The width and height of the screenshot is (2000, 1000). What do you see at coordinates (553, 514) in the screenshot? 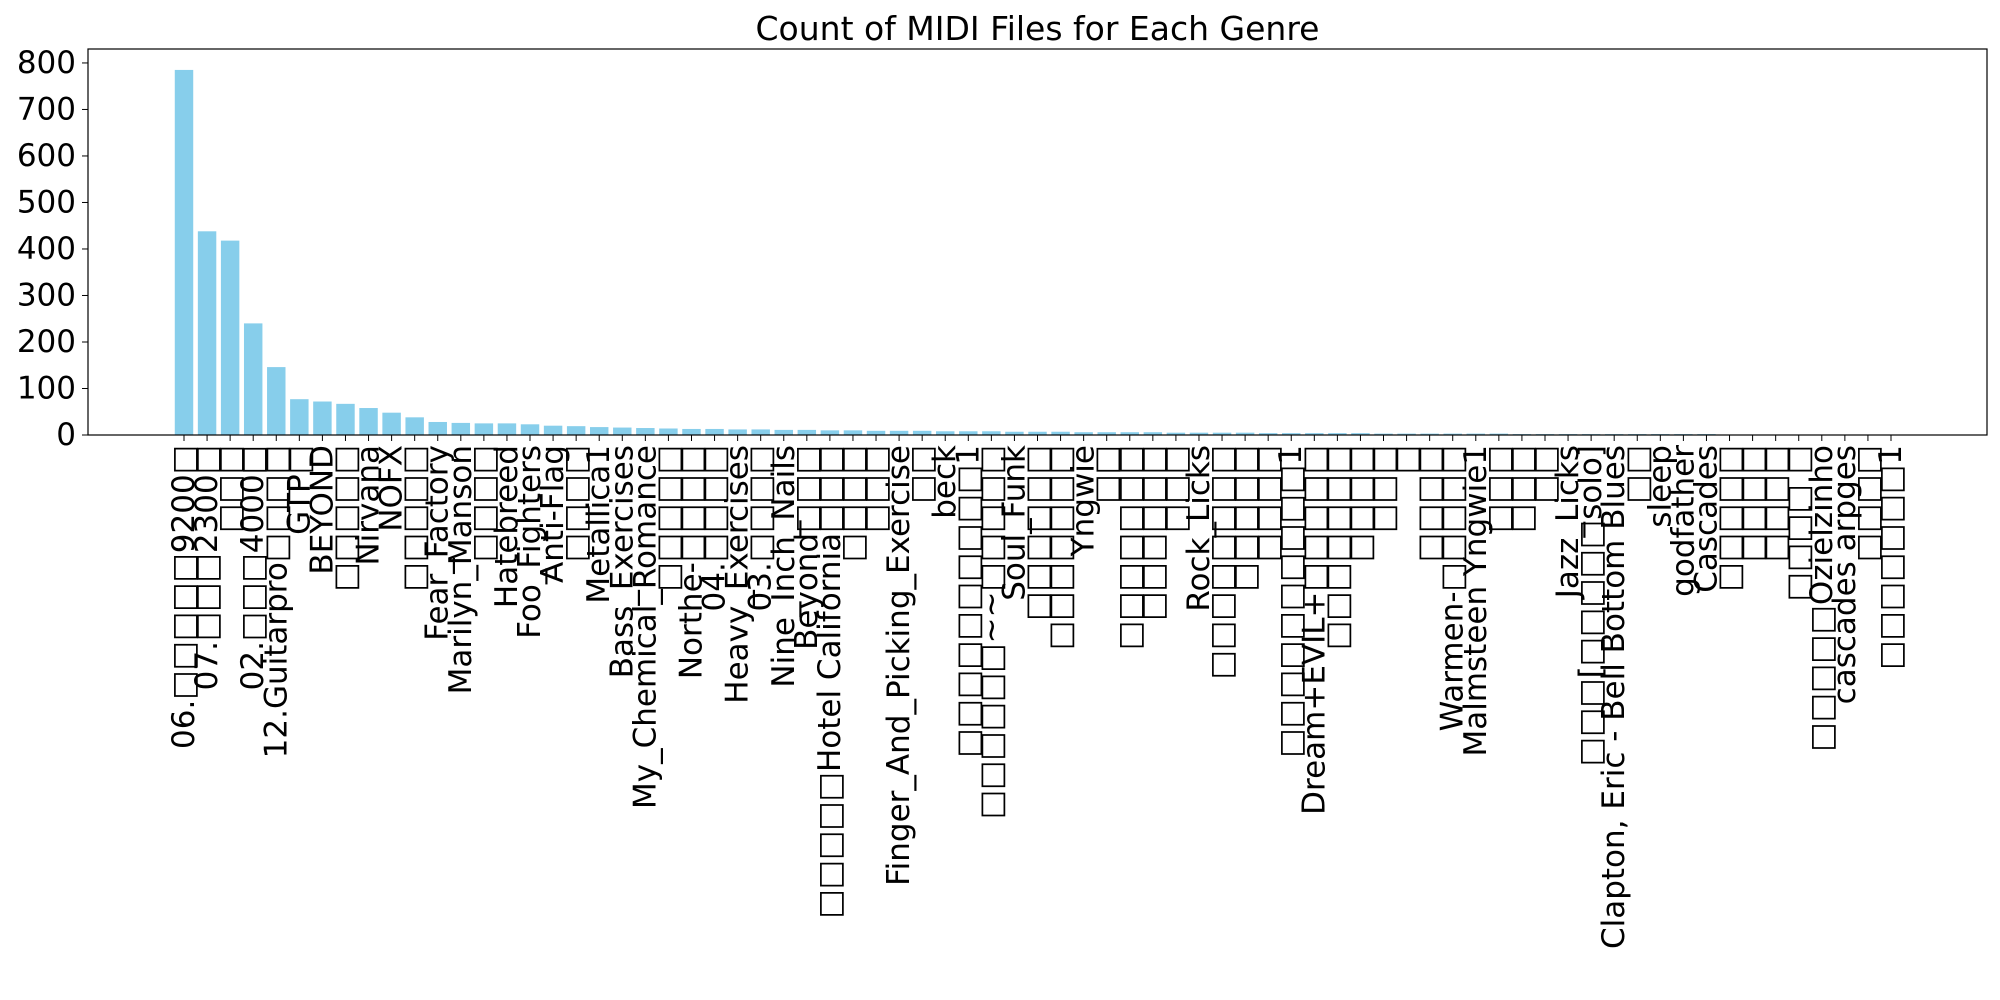
I see `x-tick-label: Anti-Flag` at bounding box center [553, 514].